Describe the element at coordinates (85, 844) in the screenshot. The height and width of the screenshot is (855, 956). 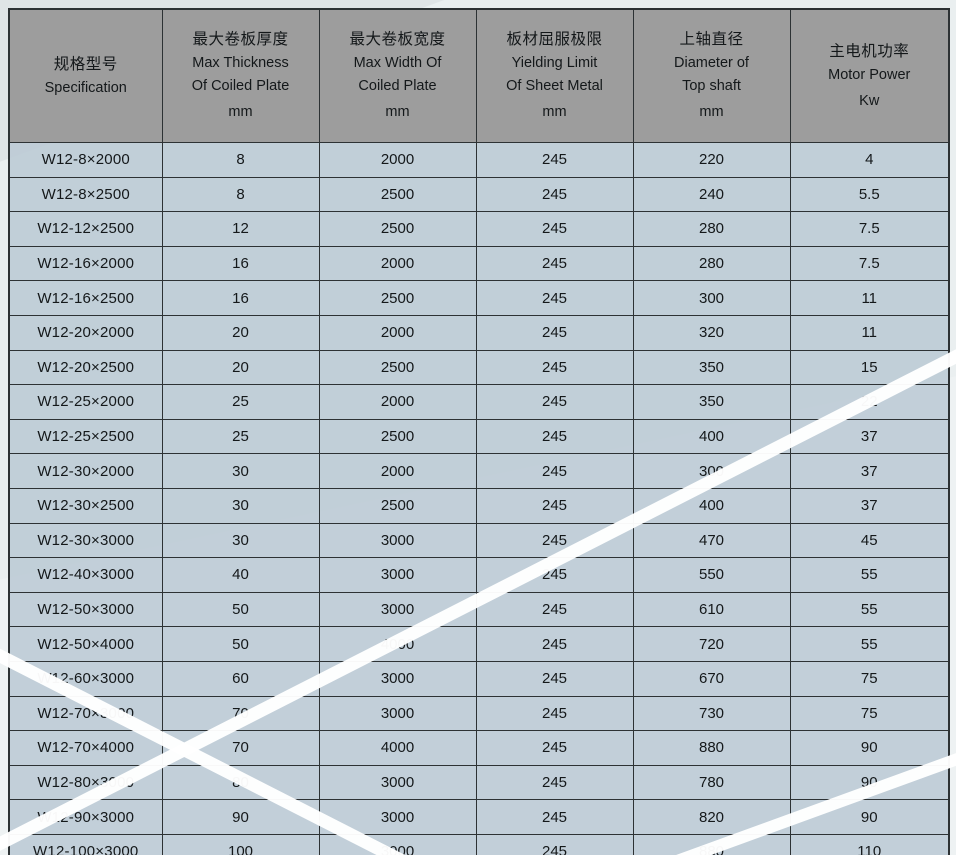
I see `cell-specification: W12-100×3000` at that location.